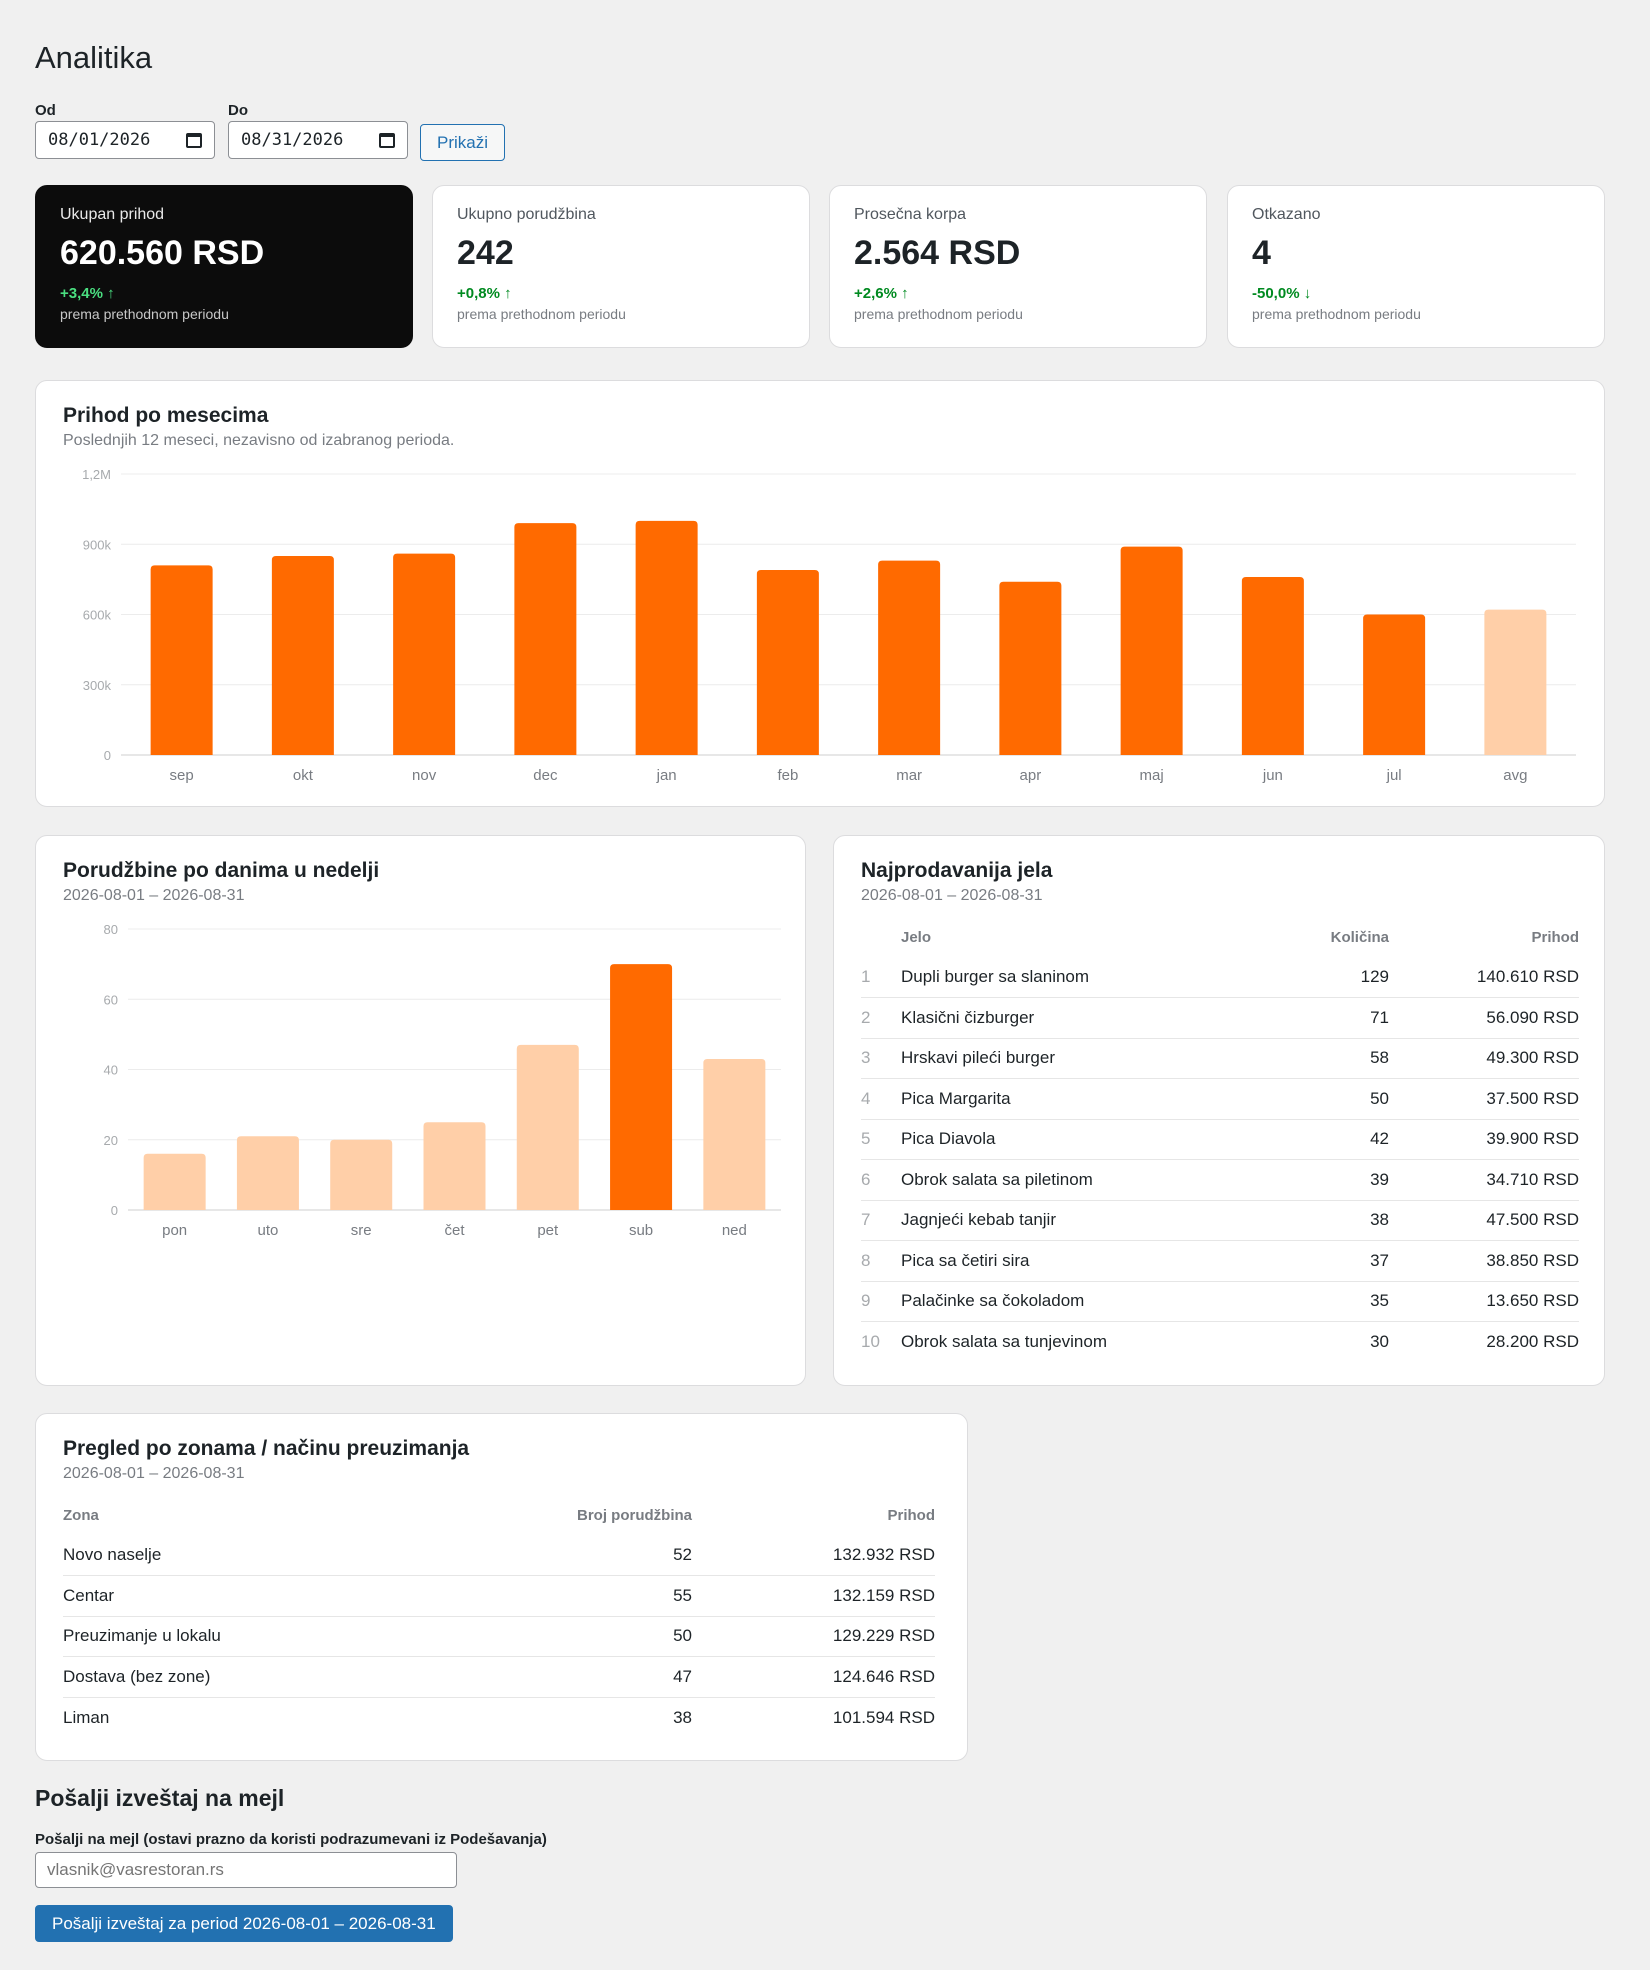 This screenshot has width=1650, height=1970. I want to click on dish-rank: 6, so click(881, 1180).